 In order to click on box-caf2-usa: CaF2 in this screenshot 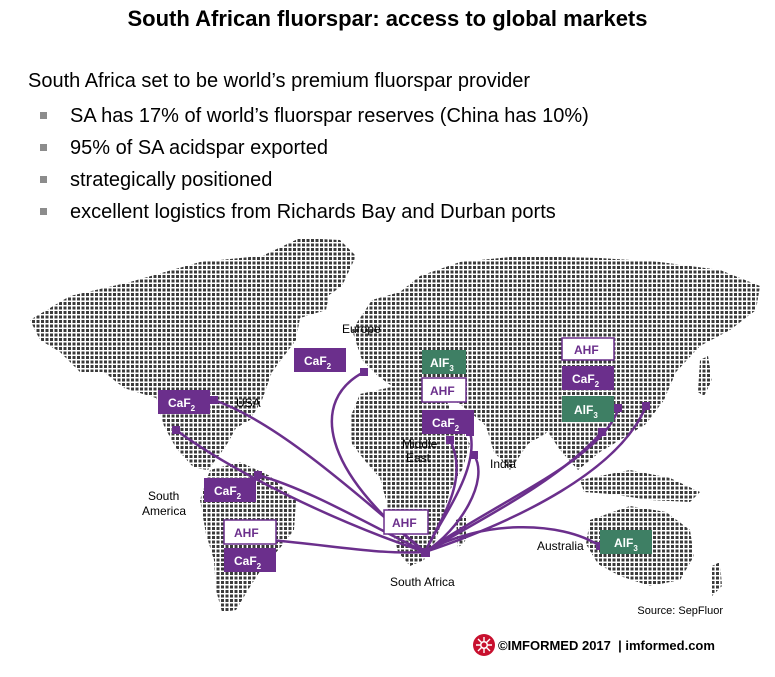, I will do `click(184, 402)`.